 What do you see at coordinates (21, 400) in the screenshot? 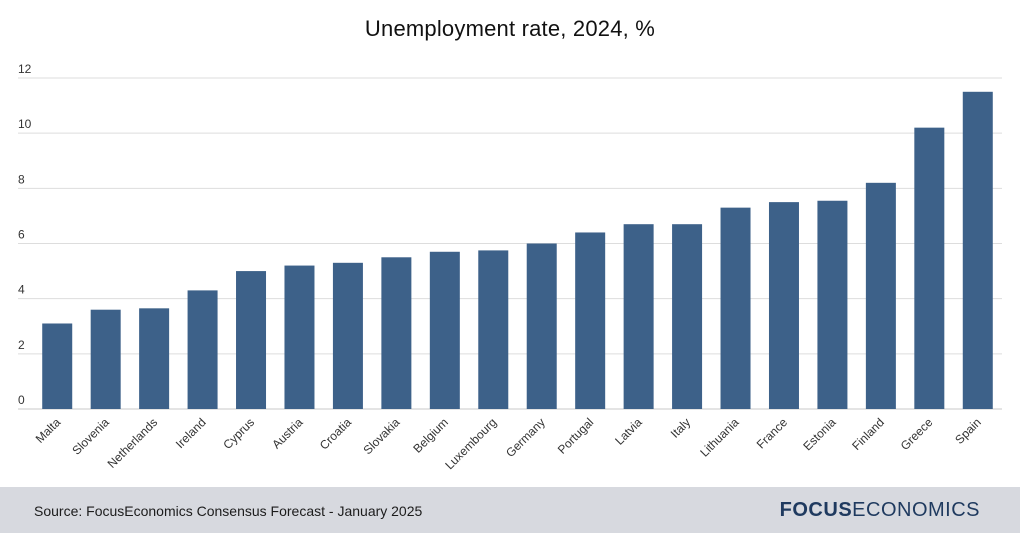
I see `y-tick-label: 0` at bounding box center [21, 400].